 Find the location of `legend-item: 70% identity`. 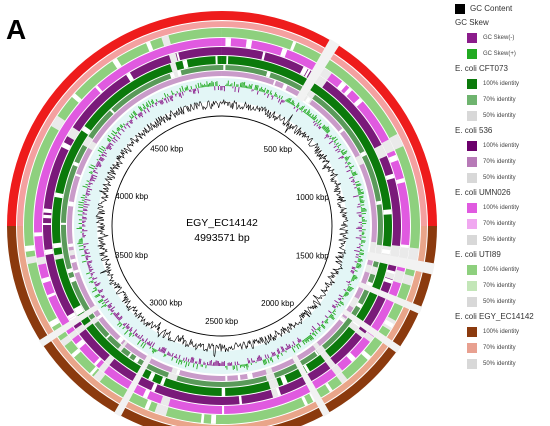

legend-item: 70% identity is located at coordinates (502, 100).